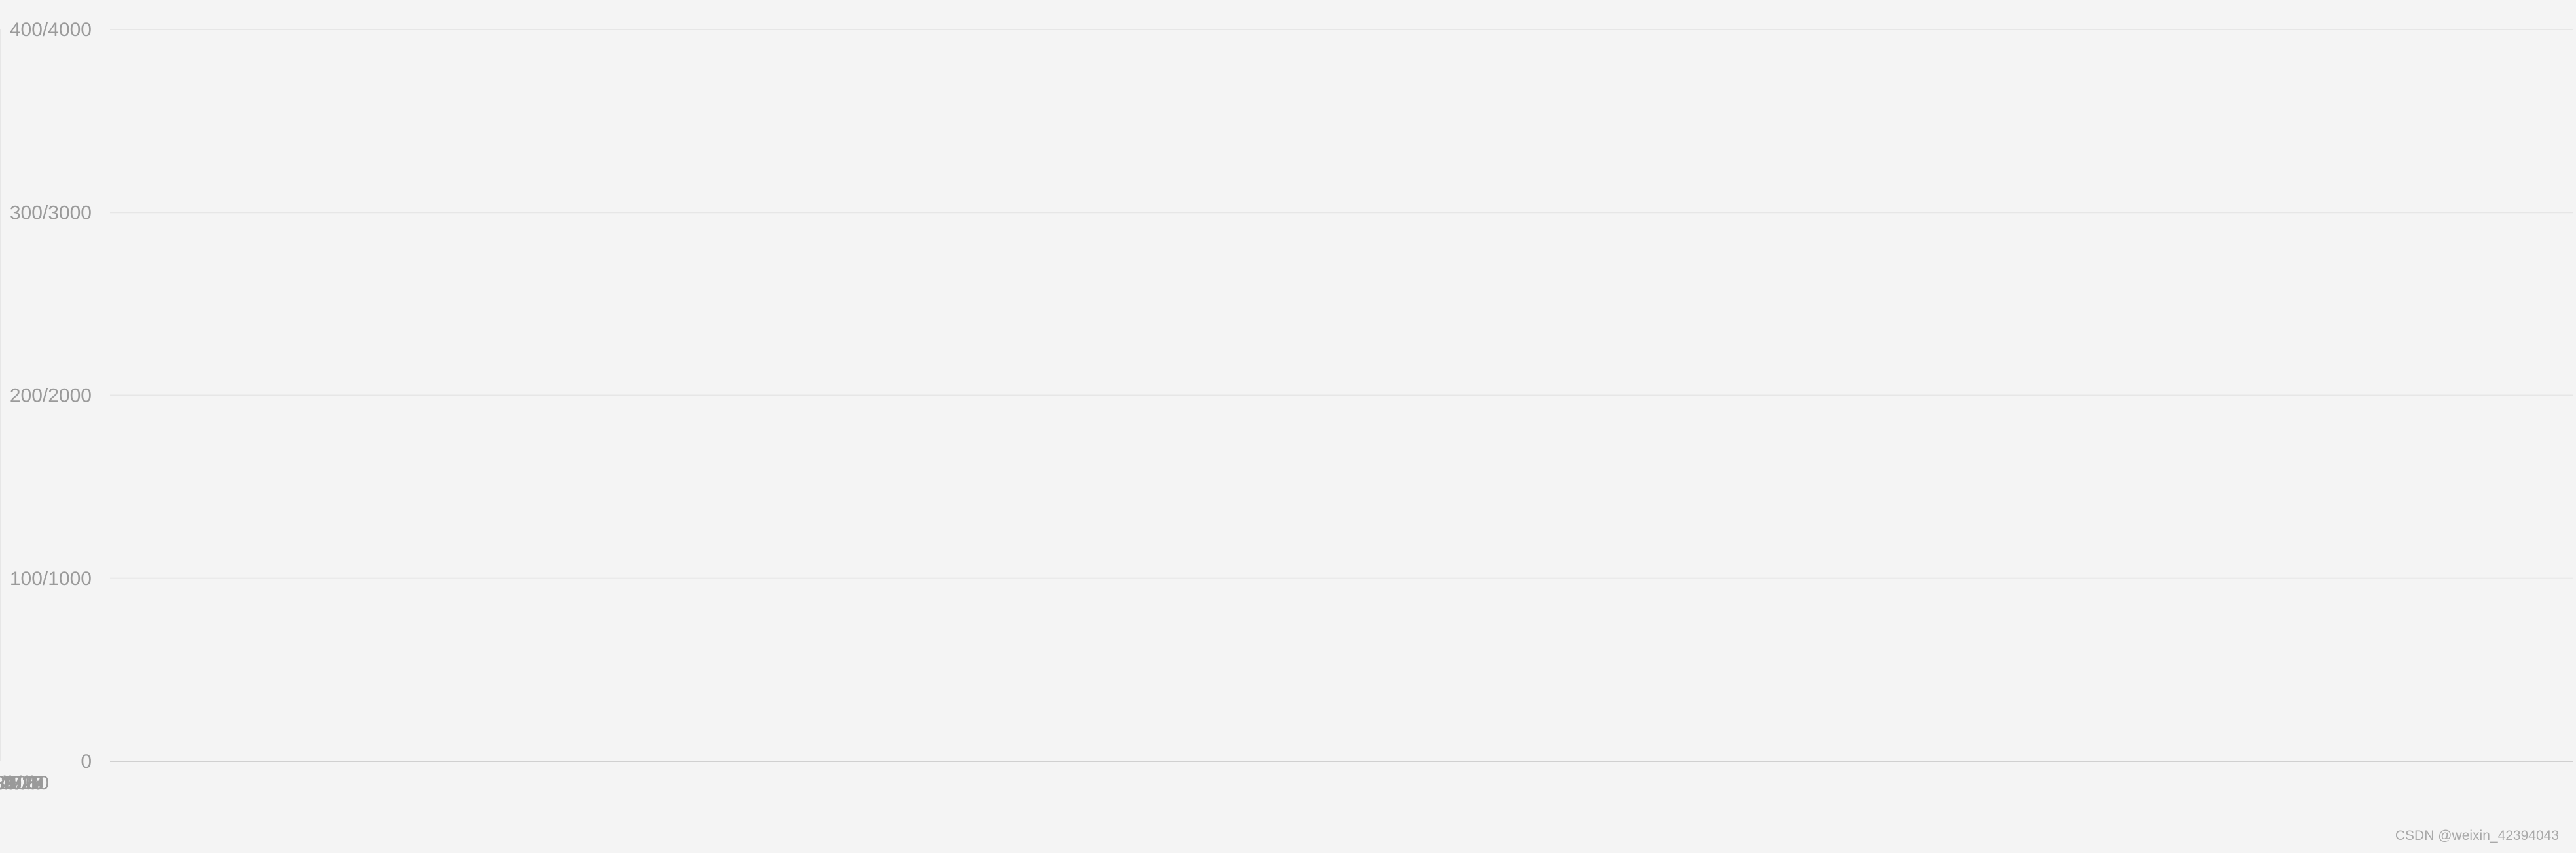 The width and height of the screenshot is (2576, 853). I want to click on x-tick-label: 2023/7/1, so click(19, 783).